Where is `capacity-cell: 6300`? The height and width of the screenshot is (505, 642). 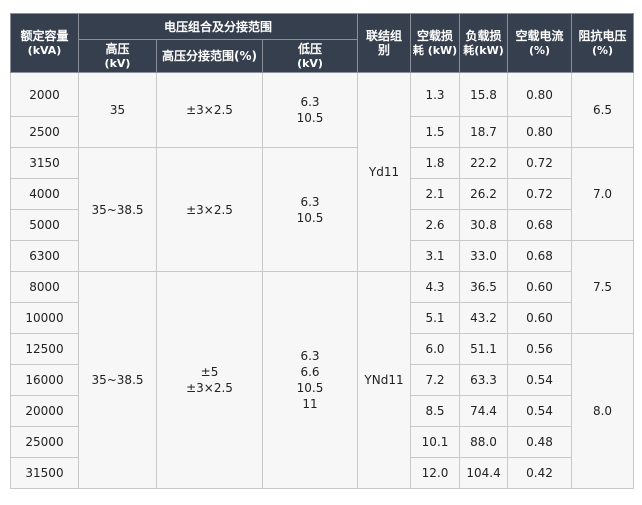
capacity-cell: 6300 is located at coordinates (44, 256).